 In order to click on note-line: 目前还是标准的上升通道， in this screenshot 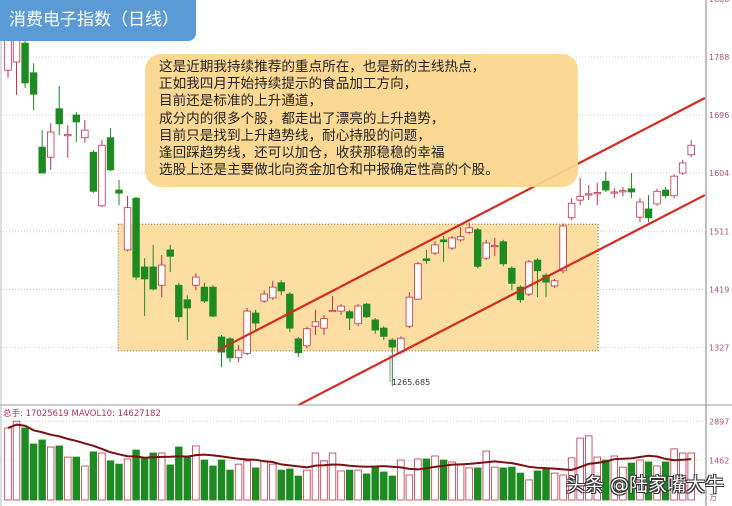, I will do `click(241, 101)`.